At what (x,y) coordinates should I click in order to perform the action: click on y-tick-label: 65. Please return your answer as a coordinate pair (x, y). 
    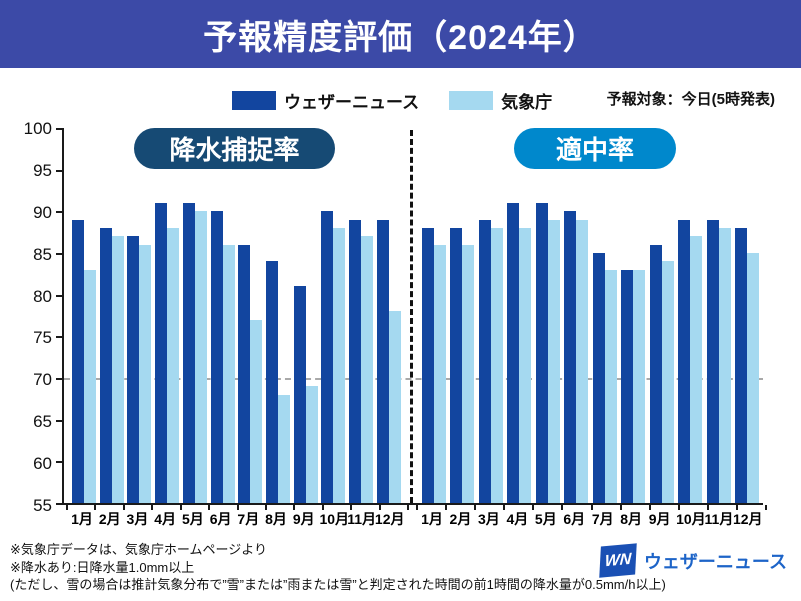
    Looking at the image, I should click on (42, 422).